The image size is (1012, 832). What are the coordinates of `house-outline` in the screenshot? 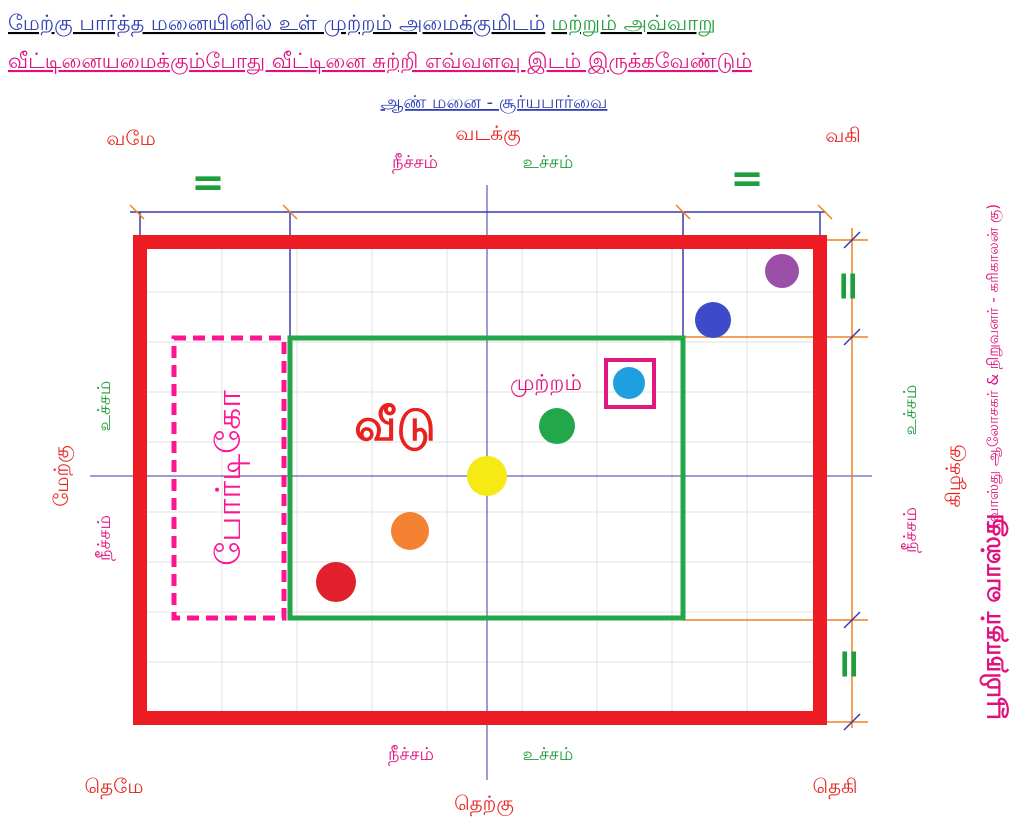 It's located at (486, 478).